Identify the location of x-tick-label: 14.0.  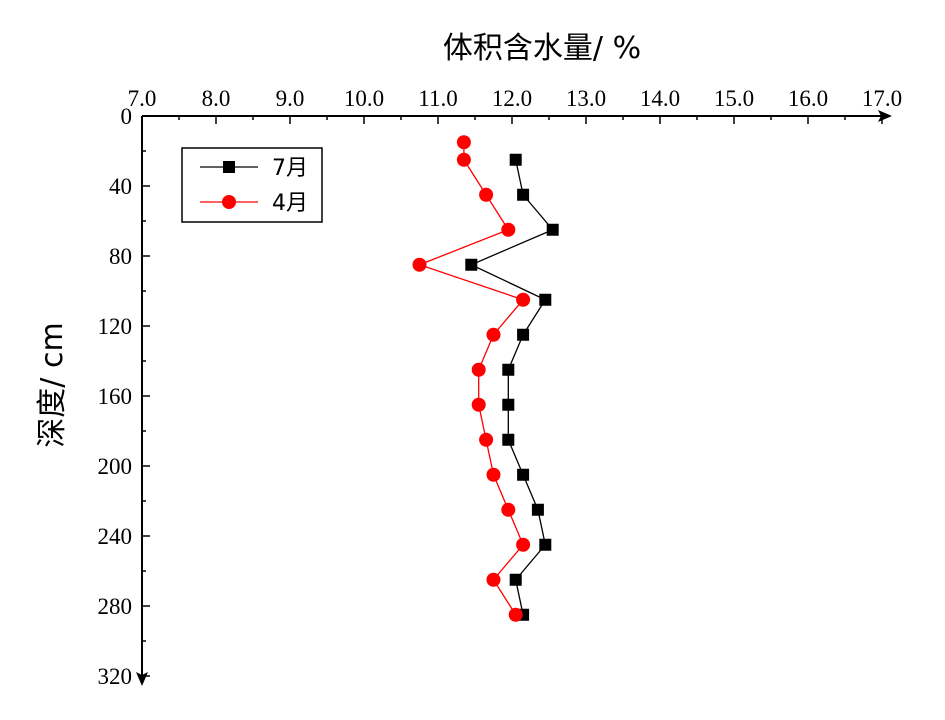
(660, 98).